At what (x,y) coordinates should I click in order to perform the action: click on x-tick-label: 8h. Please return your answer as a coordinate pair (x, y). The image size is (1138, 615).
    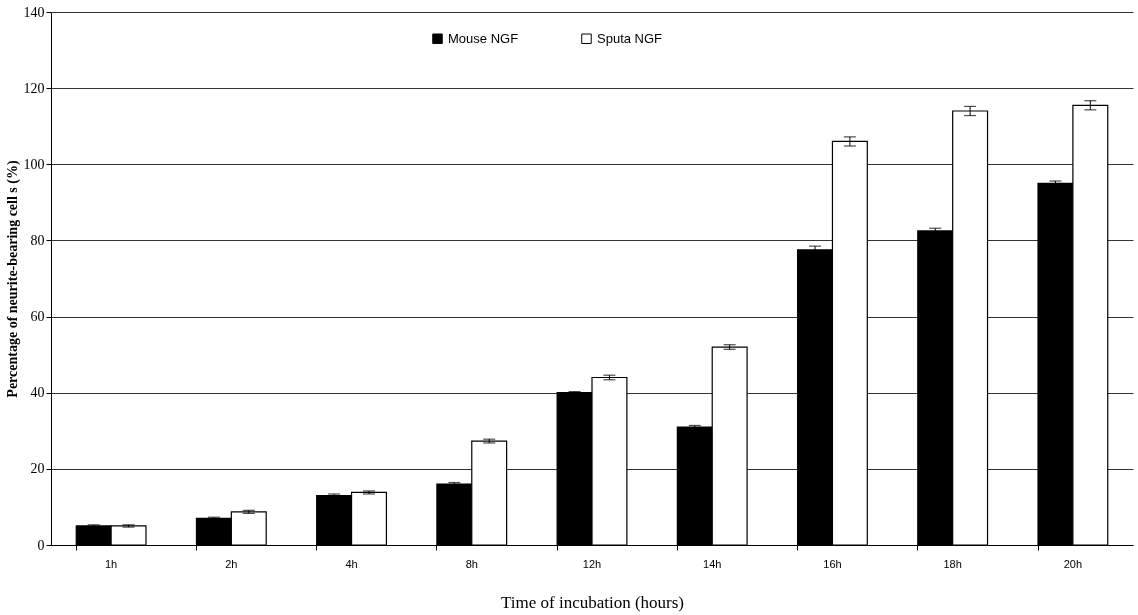
    Looking at the image, I should click on (471, 563).